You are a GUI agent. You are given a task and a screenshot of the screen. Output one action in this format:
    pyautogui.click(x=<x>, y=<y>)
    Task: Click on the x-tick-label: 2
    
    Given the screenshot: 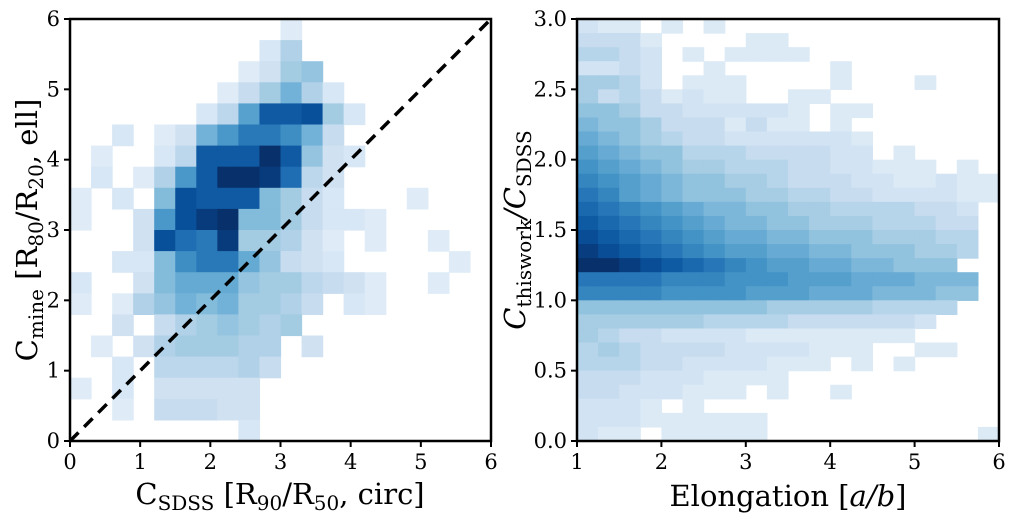 What is the action you would take?
    pyautogui.click(x=661, y=462)
    